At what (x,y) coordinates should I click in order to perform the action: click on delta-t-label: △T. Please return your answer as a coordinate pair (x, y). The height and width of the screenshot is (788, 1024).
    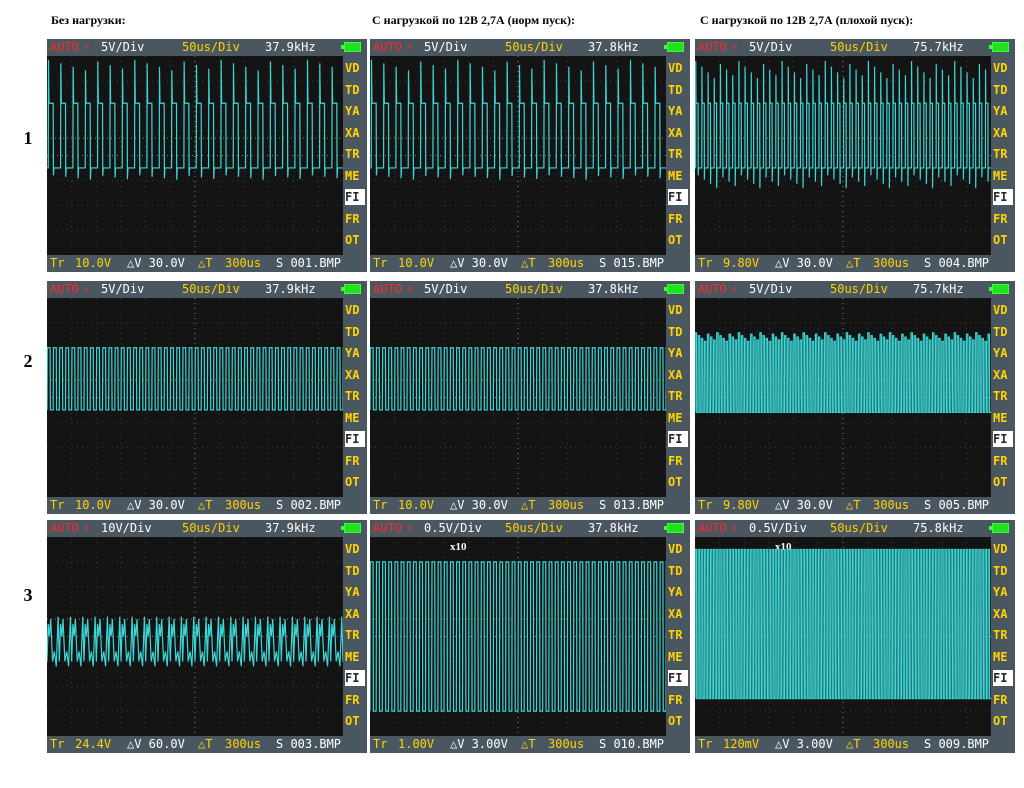
    Looking at the image, I should click on (205, 505).